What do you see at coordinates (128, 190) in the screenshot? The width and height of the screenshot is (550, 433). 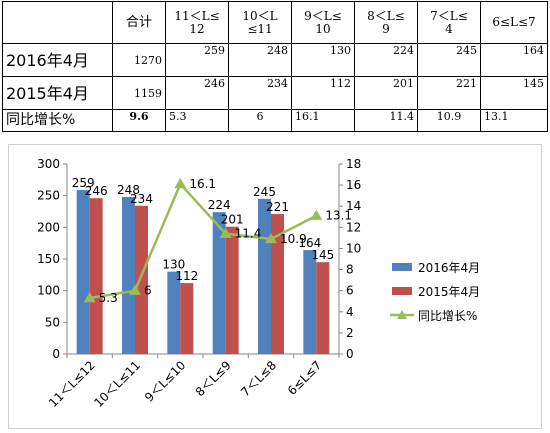 I see `bar-value-label: 248` at bounding box center [128, 190].